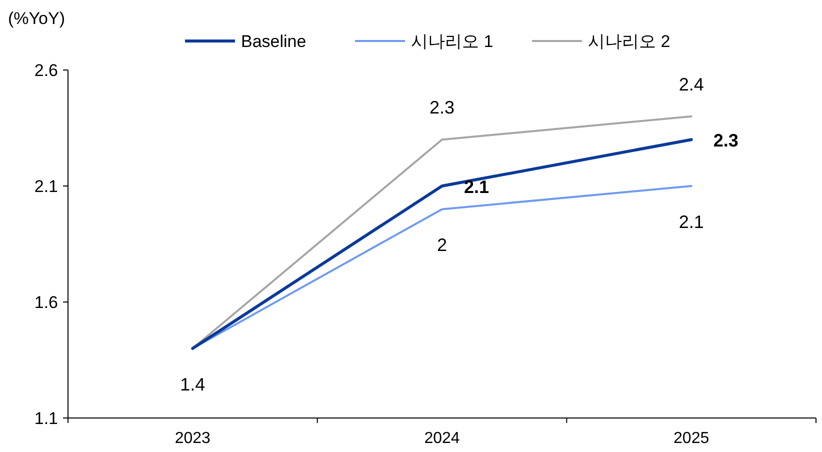 This screenshot has height=452, width=822. I want to click on x-tick-label: 2025, so click(692, 438).